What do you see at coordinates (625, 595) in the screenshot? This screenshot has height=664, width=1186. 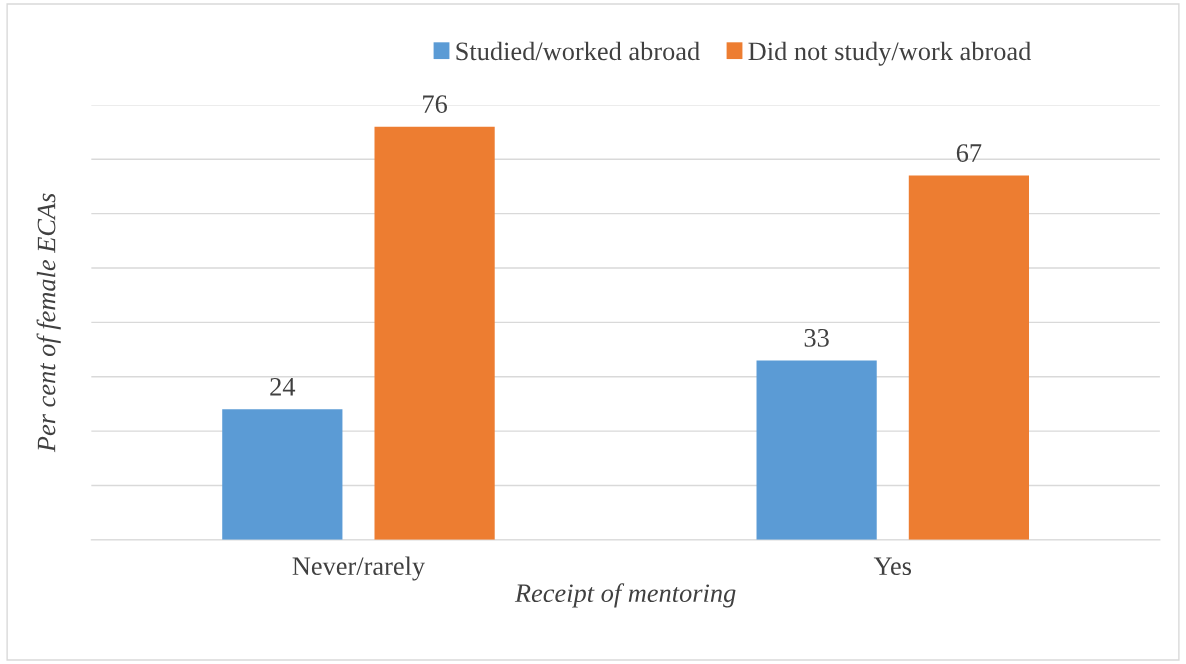 I see `x-axis-title: Receipt of mentoring` at bounding box center [625, 595].